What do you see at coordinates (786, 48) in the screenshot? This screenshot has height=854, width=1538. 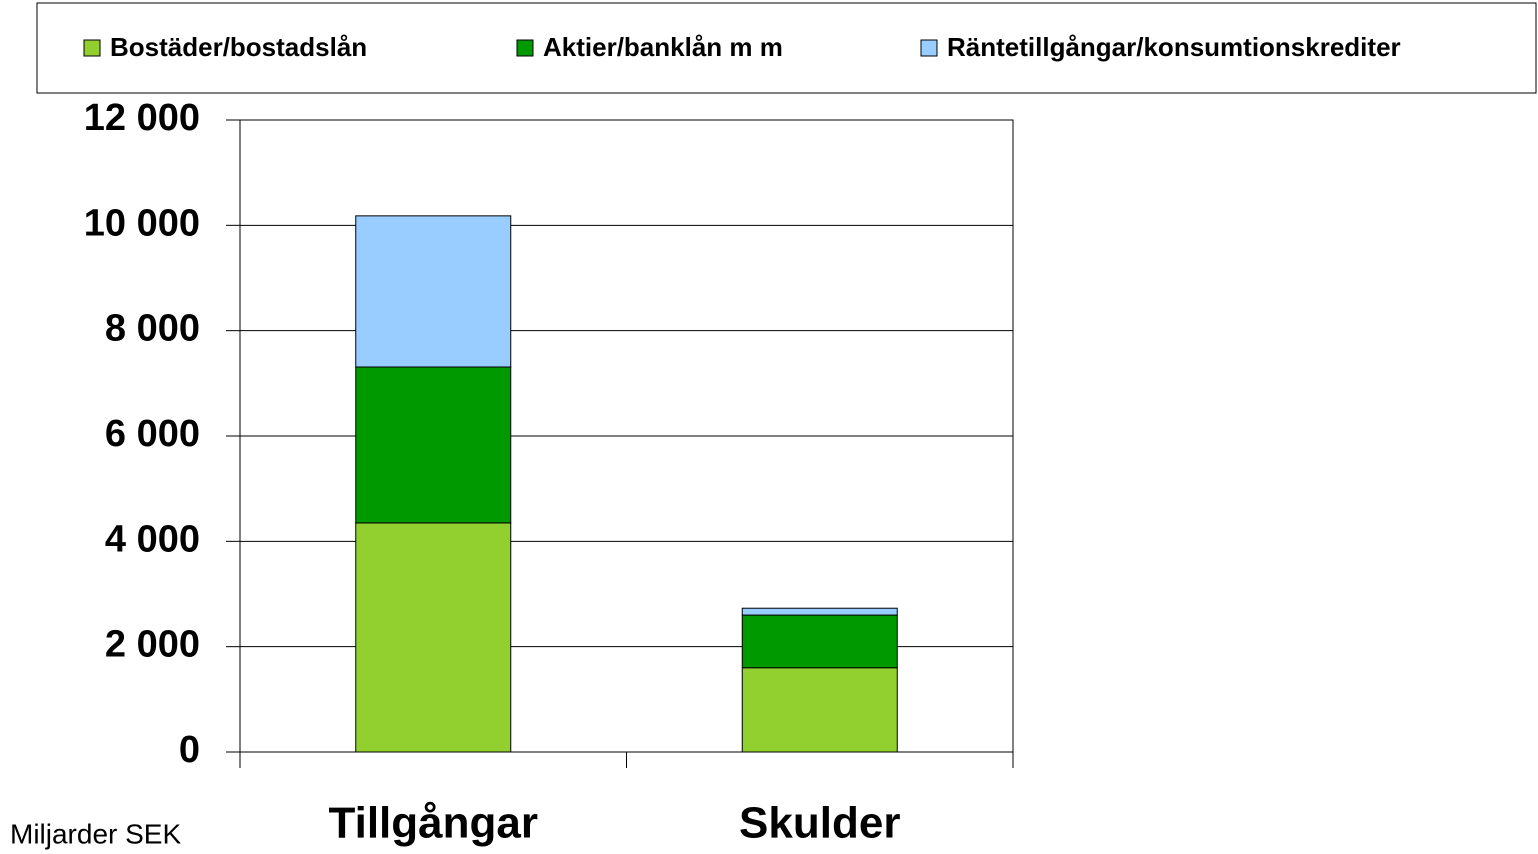 I see `legend-box` at bounding box center [786, 48].